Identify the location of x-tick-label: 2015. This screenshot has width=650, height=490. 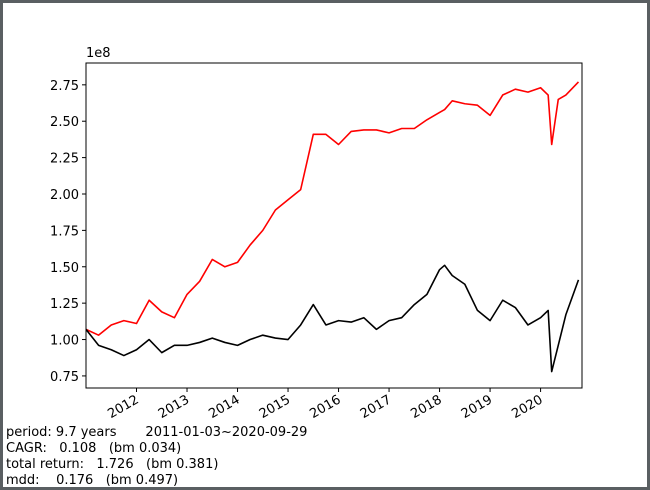
(275, 407).